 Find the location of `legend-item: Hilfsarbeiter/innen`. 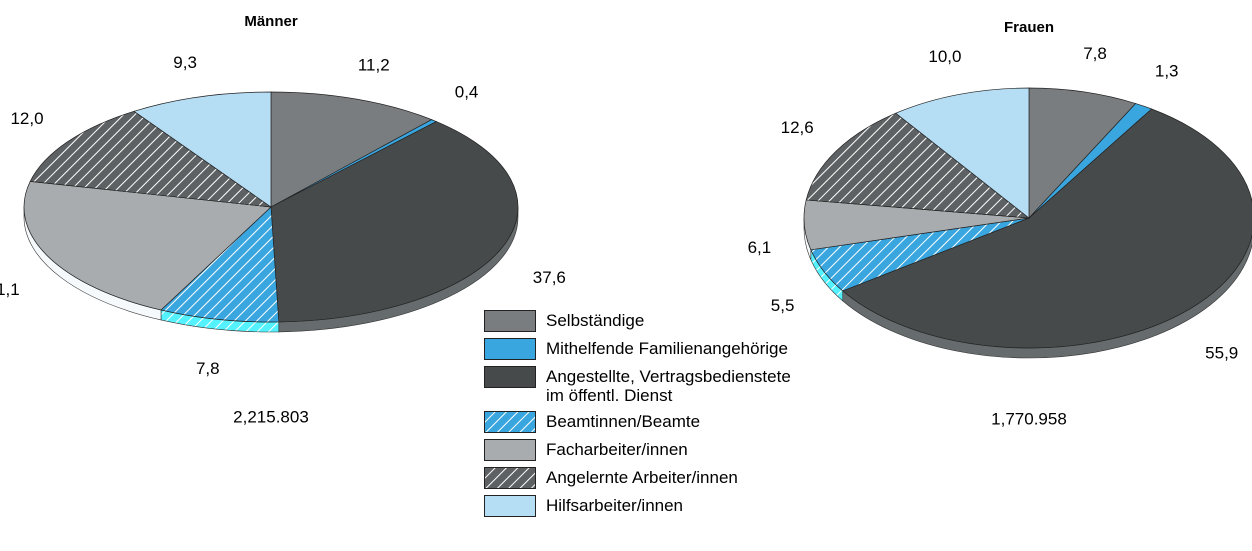

legend-item: Hilfsarbeiter/innen is located at coordinates (637, 506).